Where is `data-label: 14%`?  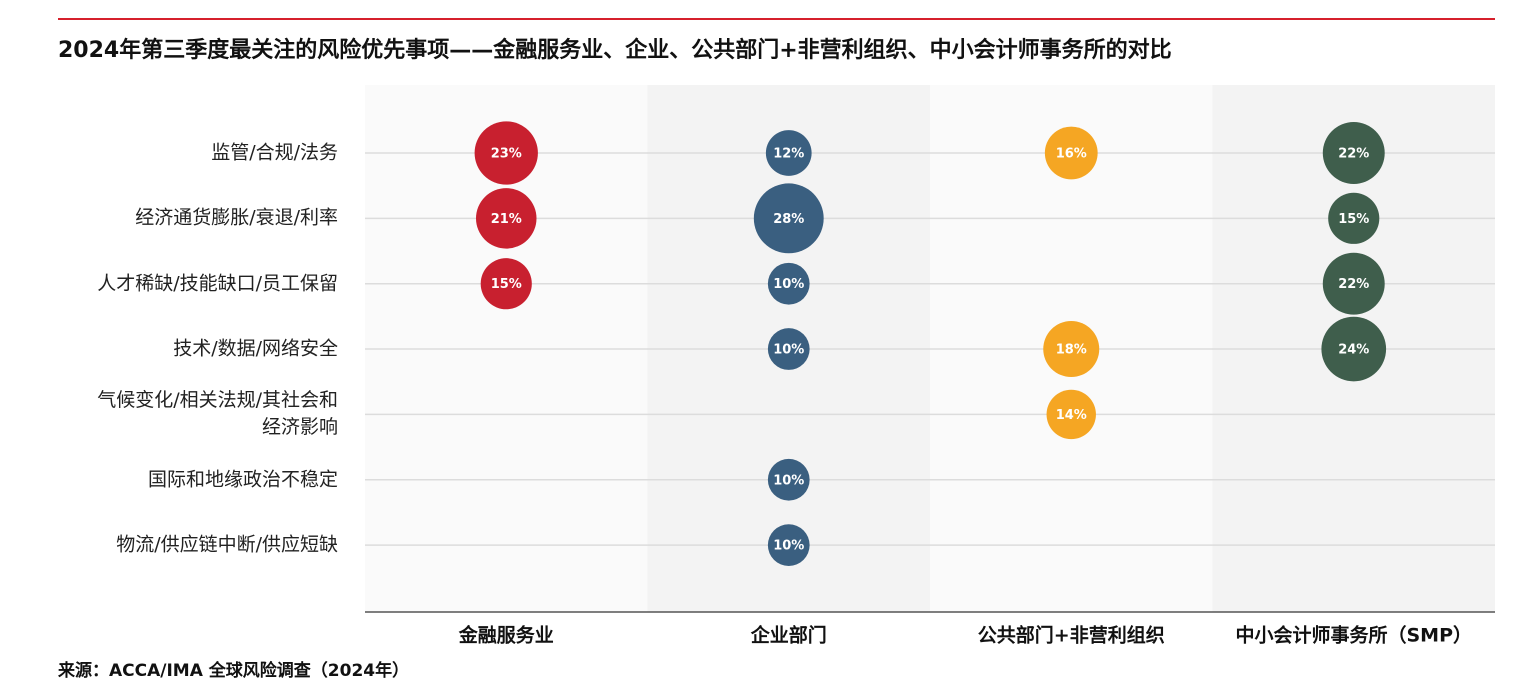
data-label: 14% is located at coordinates (1071, 415).